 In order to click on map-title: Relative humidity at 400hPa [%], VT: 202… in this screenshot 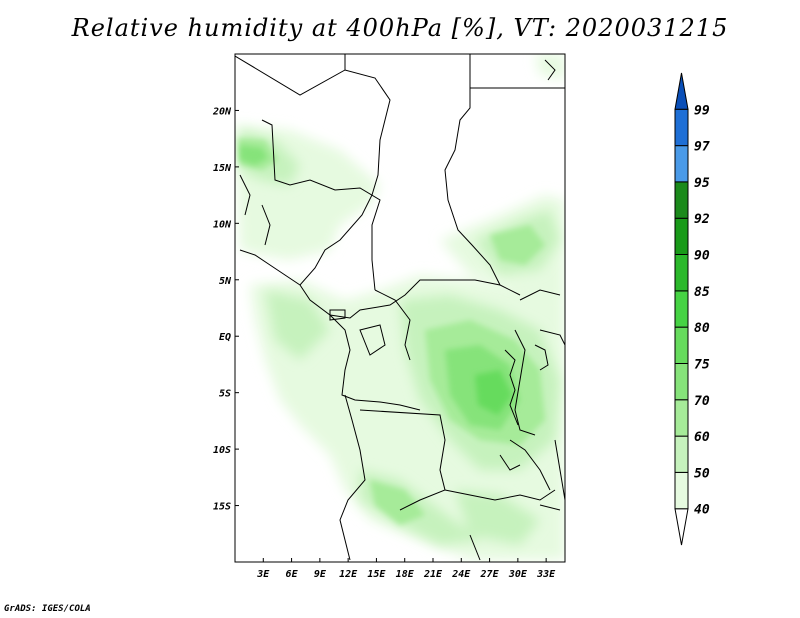, I will do `click(400, 28)`.